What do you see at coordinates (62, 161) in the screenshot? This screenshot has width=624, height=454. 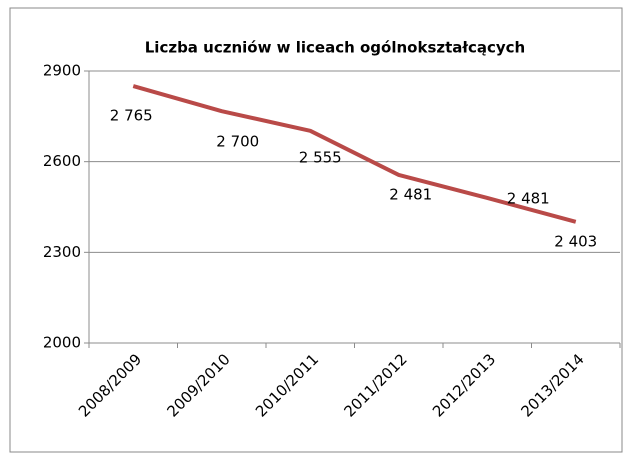 I see `y-tick-label: 2600` at bounding box center [62, 161].